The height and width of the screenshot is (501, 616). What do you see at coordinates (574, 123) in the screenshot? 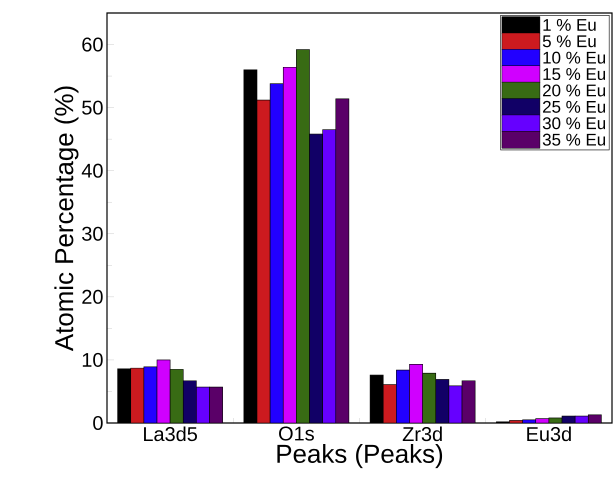
I see `legend-label: 30 % Eu` at bounding box center [574, 123].